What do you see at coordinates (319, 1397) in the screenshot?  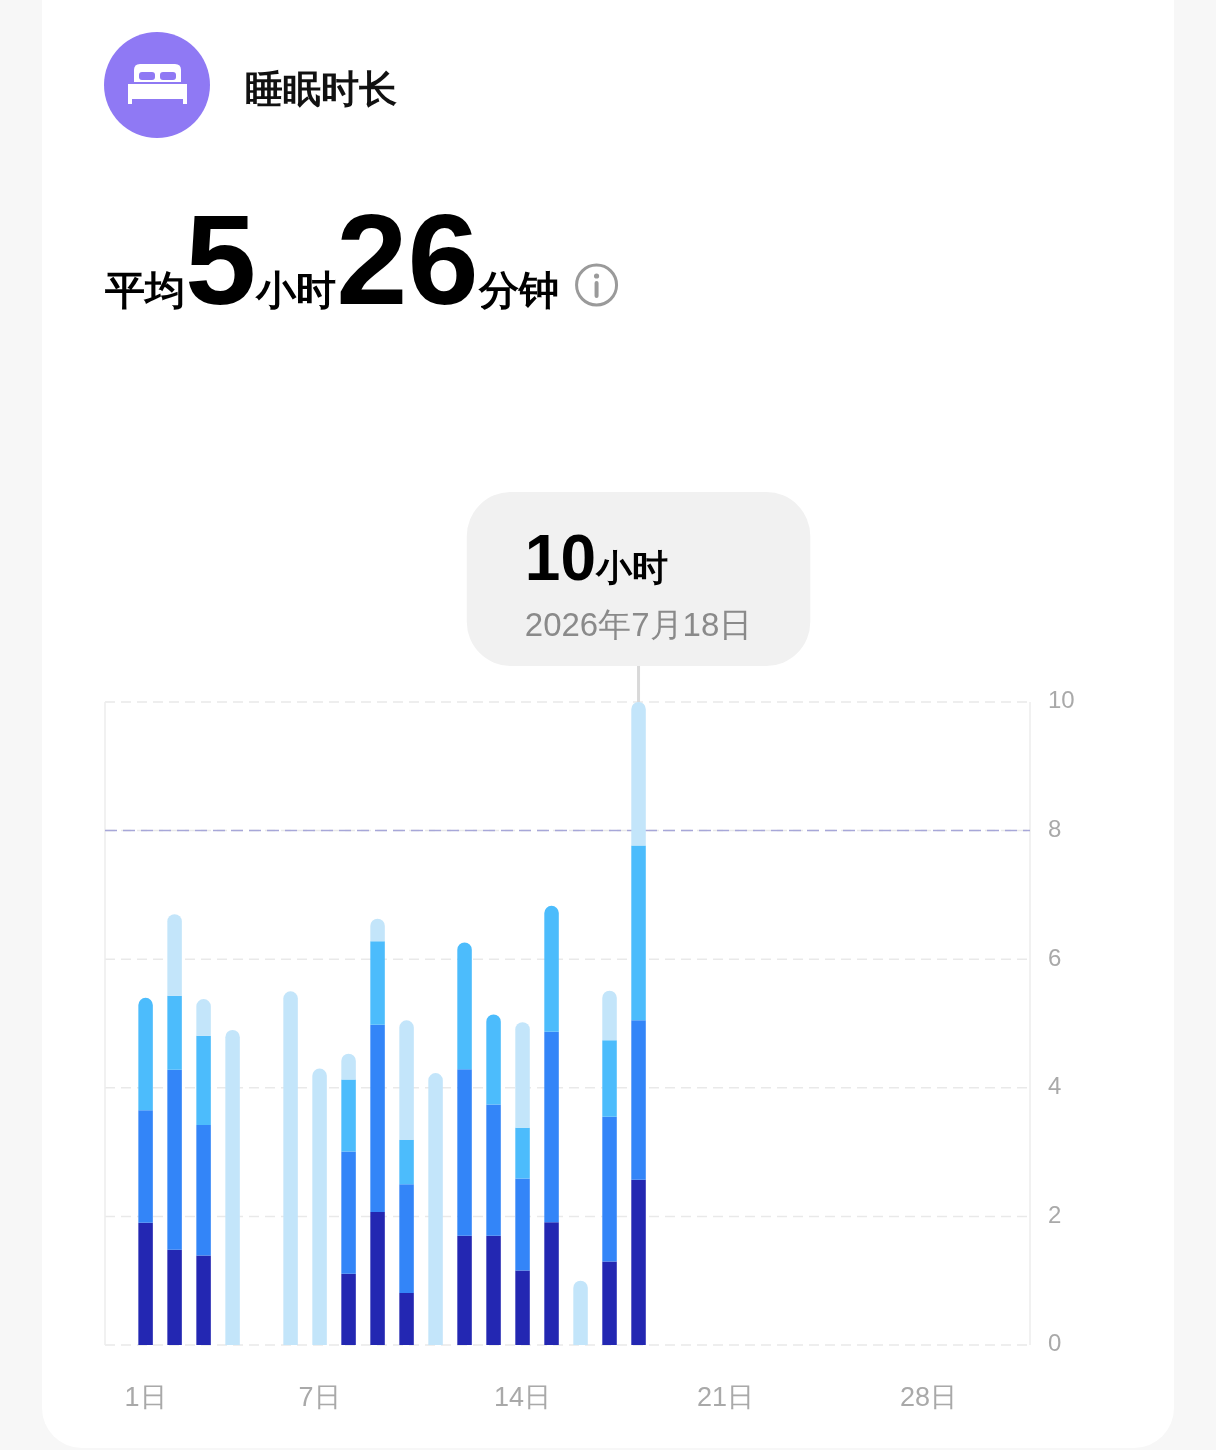 I see `x-tick-label: 7日` at bounding box center [319, 1397].